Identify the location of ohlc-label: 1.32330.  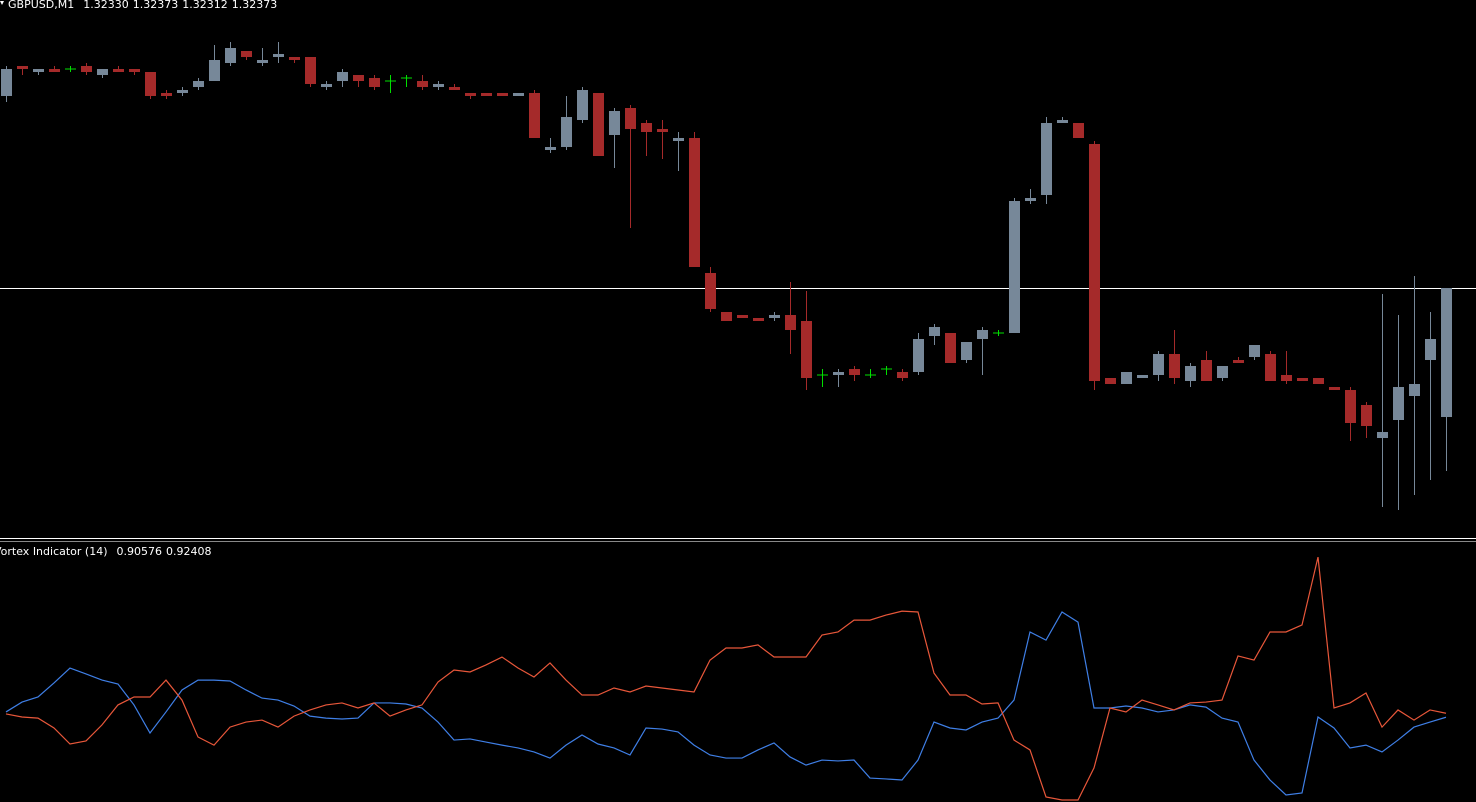
(106, 5).